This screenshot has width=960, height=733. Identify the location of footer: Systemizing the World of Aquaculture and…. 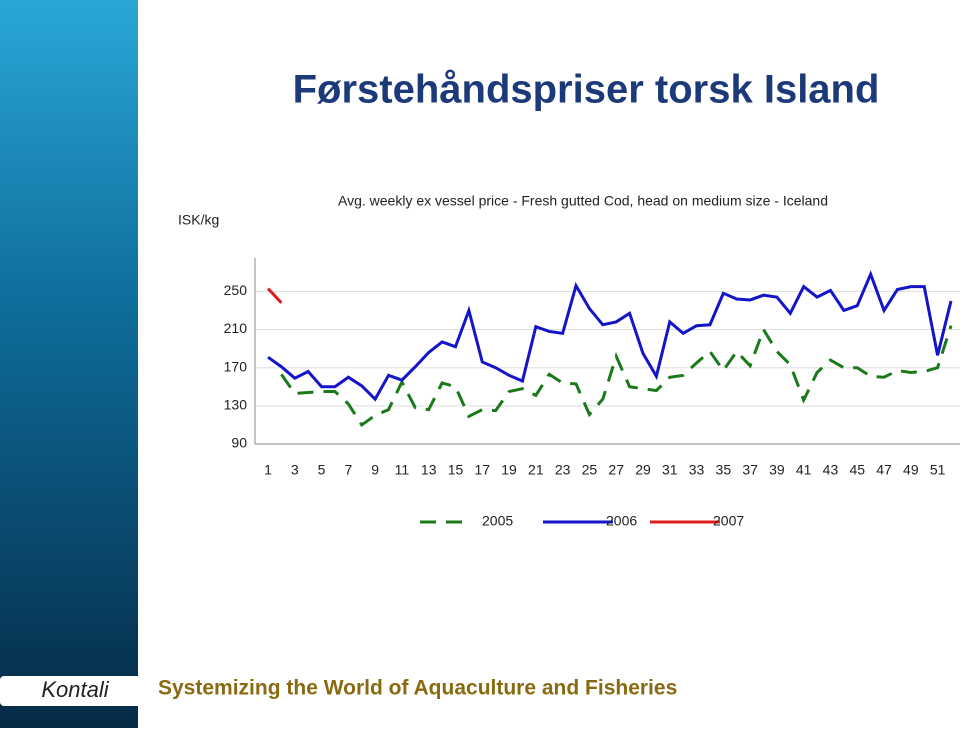
(417, 688).